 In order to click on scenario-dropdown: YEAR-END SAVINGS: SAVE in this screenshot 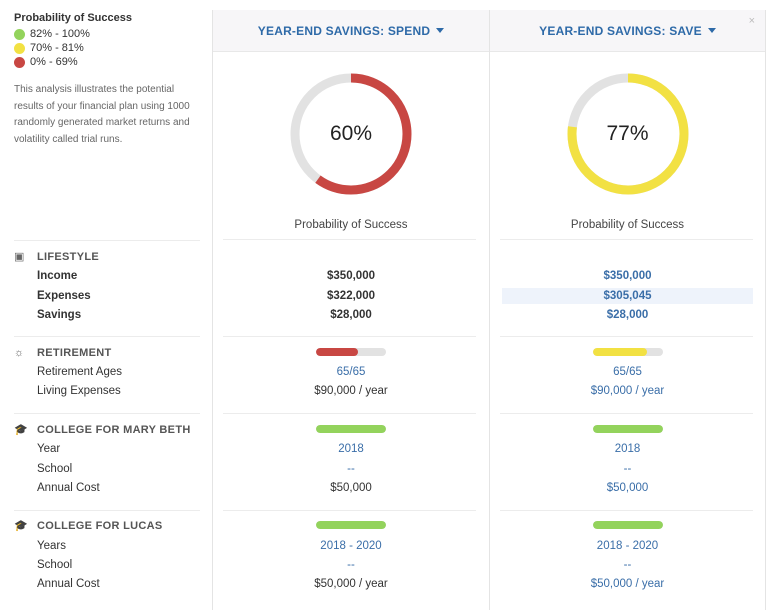, I will do `click(627, 31)`.